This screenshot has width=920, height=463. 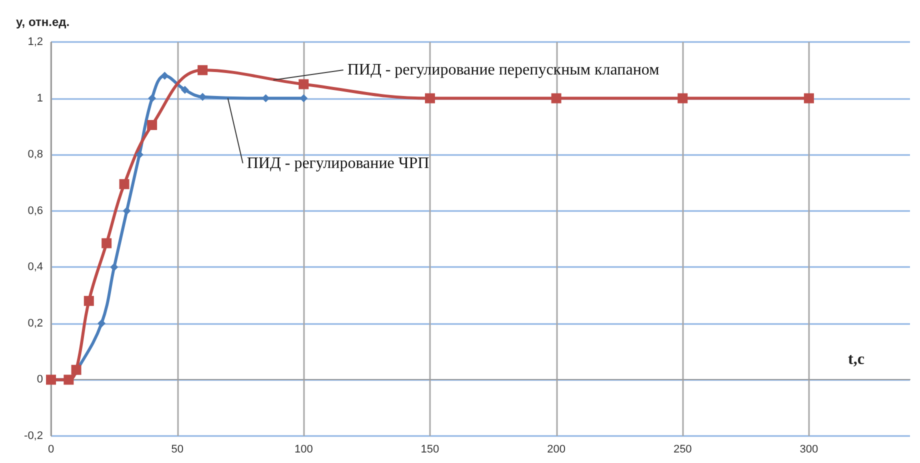 I want to click on y-tick-label: 1,2, so click(x=35, y=42).